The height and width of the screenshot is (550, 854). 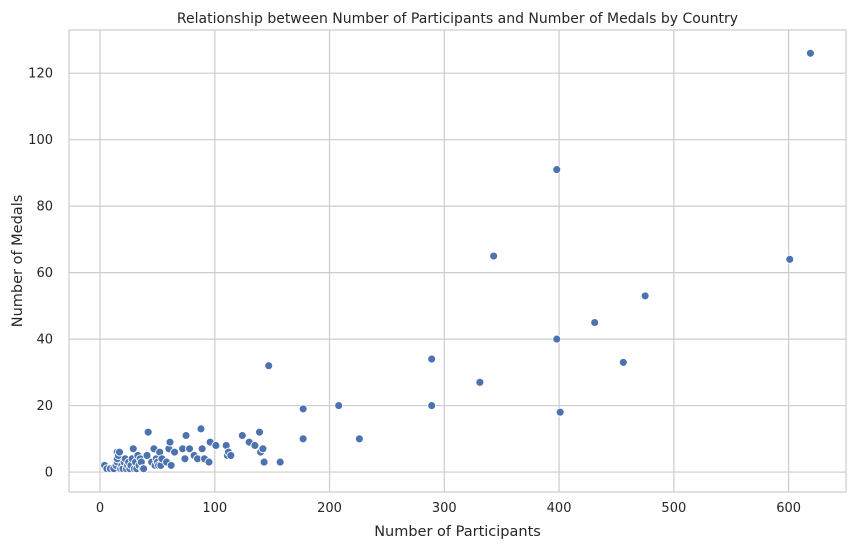 I want to click on x-tick-label: 0, so click(x=100, y=508).